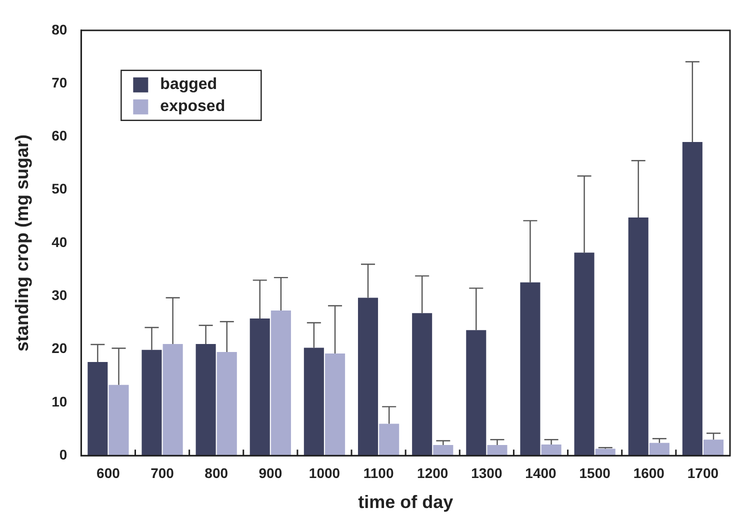  Describe the element at coordinates (60, 401) in the screenshot. I see `y-tick-label: 10` at that location.